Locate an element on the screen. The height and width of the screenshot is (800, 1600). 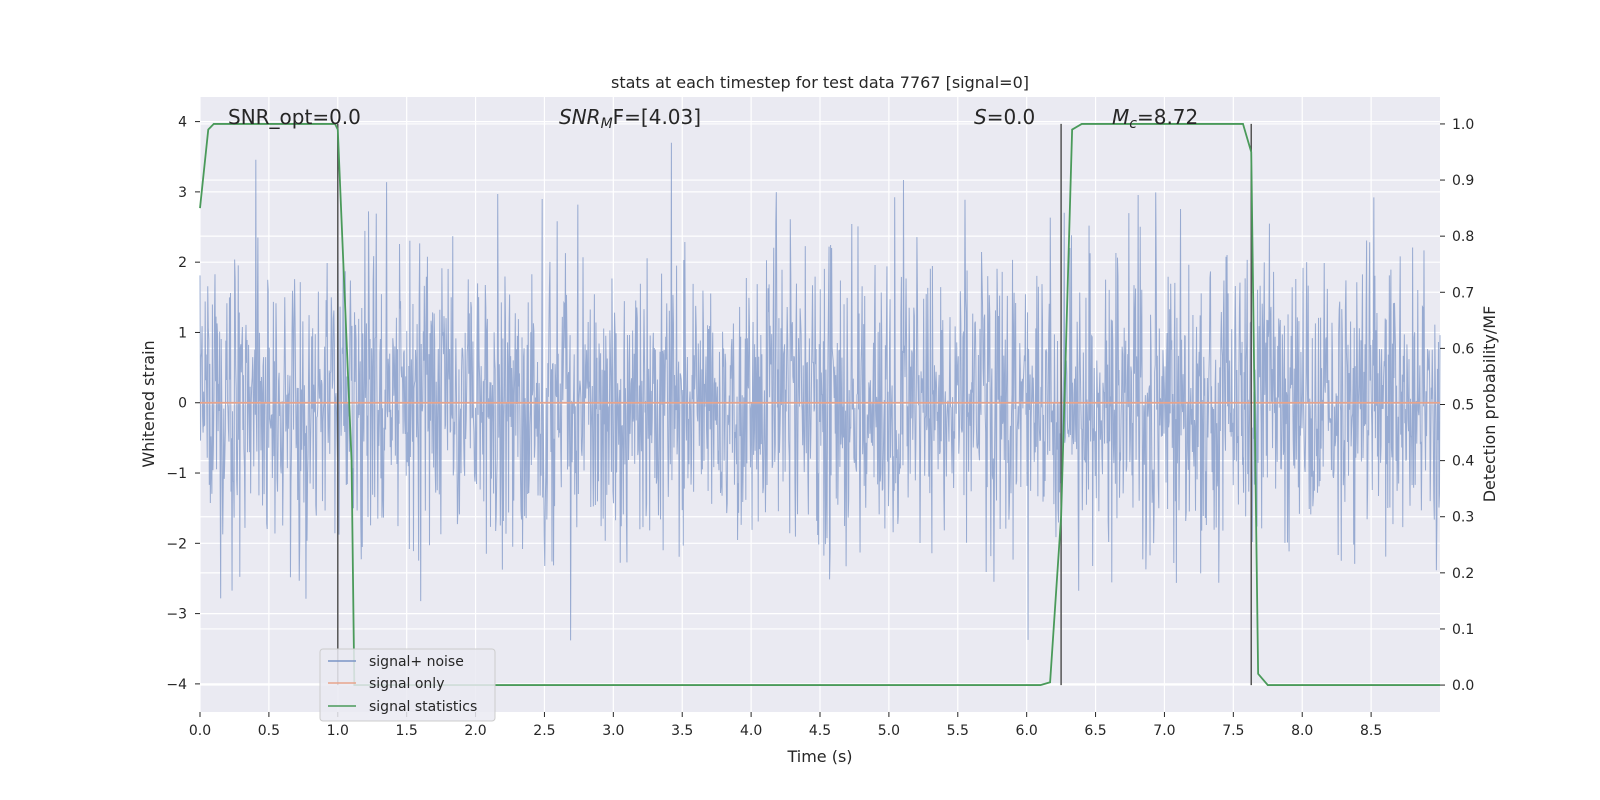
y-tick-label-2: 2 is located at coordinates (182, 263).